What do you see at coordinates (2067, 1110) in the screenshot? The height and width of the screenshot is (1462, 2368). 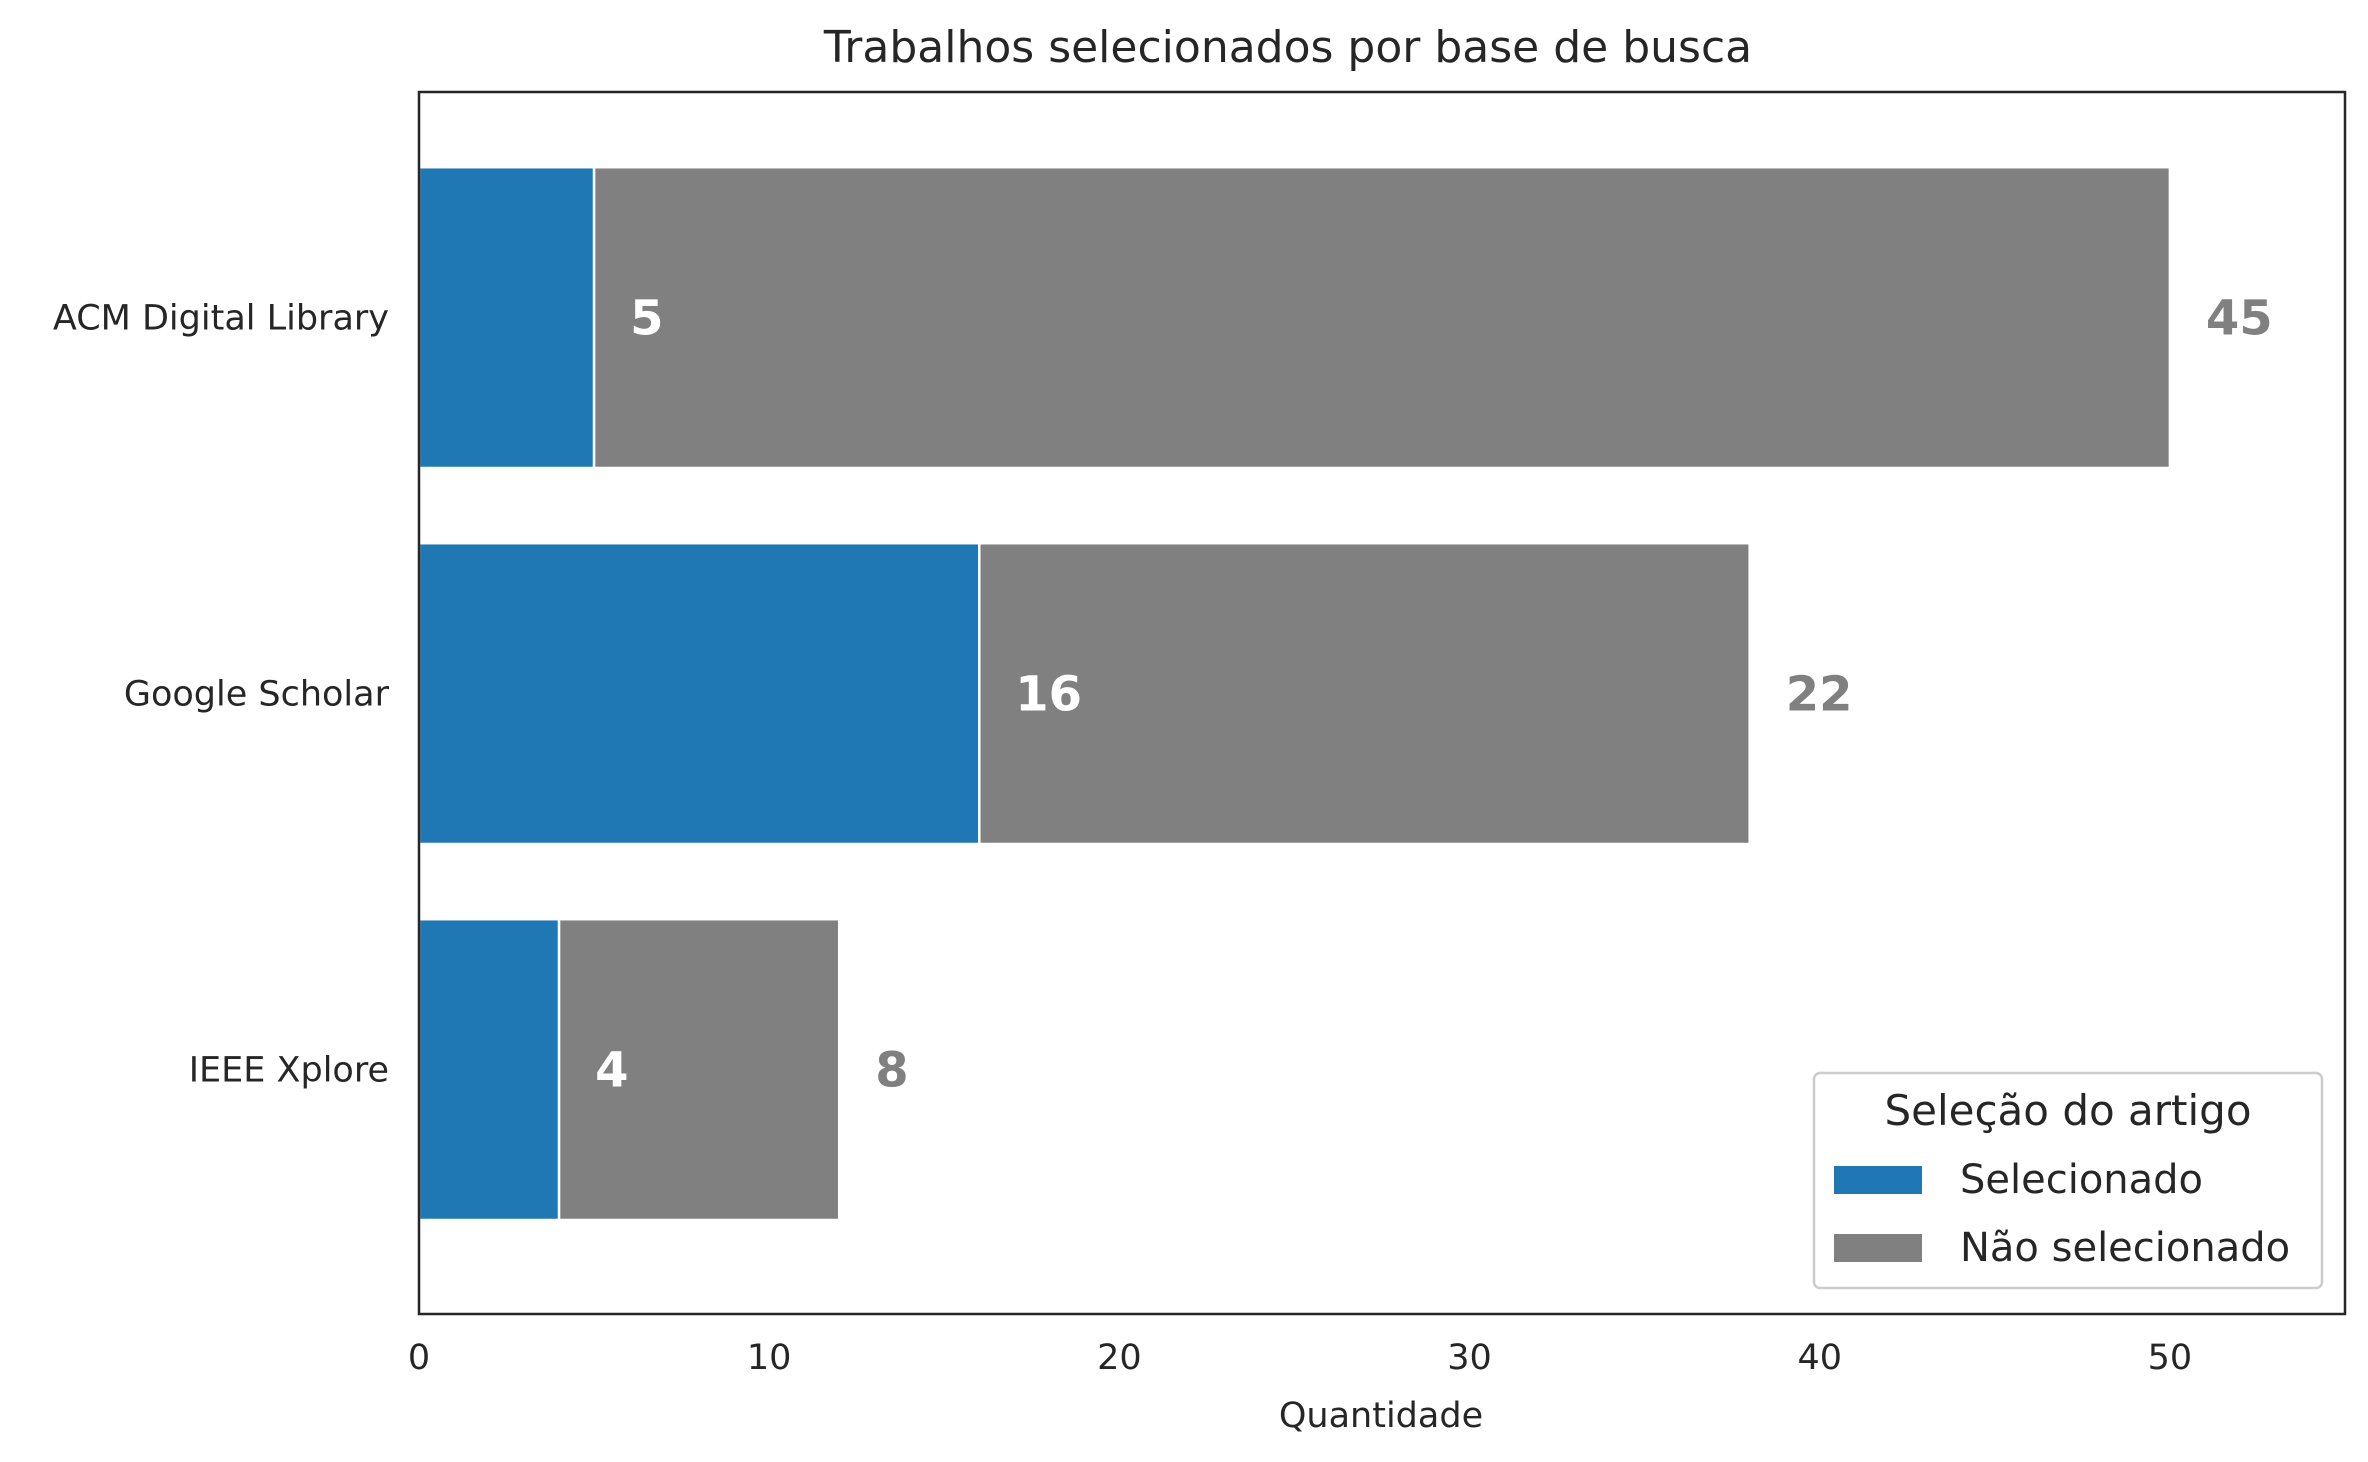 I see `legend-title: Seleção do artigo` at bounding box center [2067, 1110].